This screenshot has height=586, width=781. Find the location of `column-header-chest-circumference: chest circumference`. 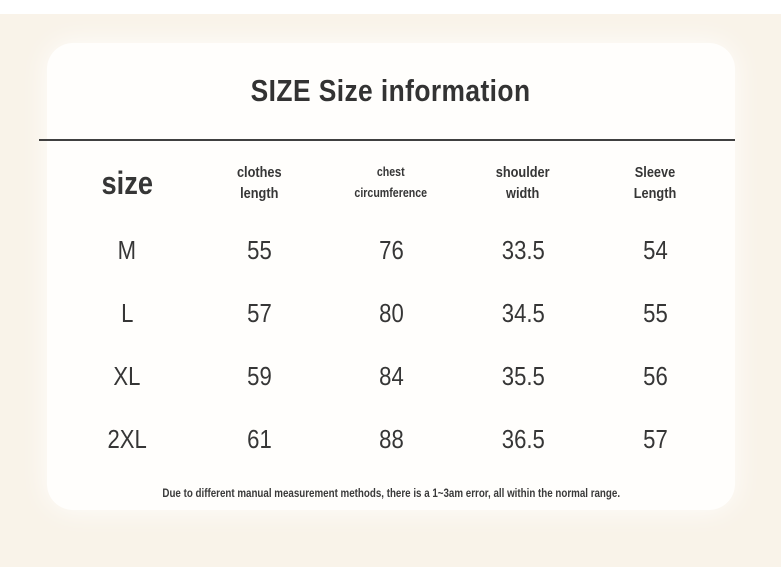

column-header-chest-circumference: chest circumference is located at coordinates (391, 183).